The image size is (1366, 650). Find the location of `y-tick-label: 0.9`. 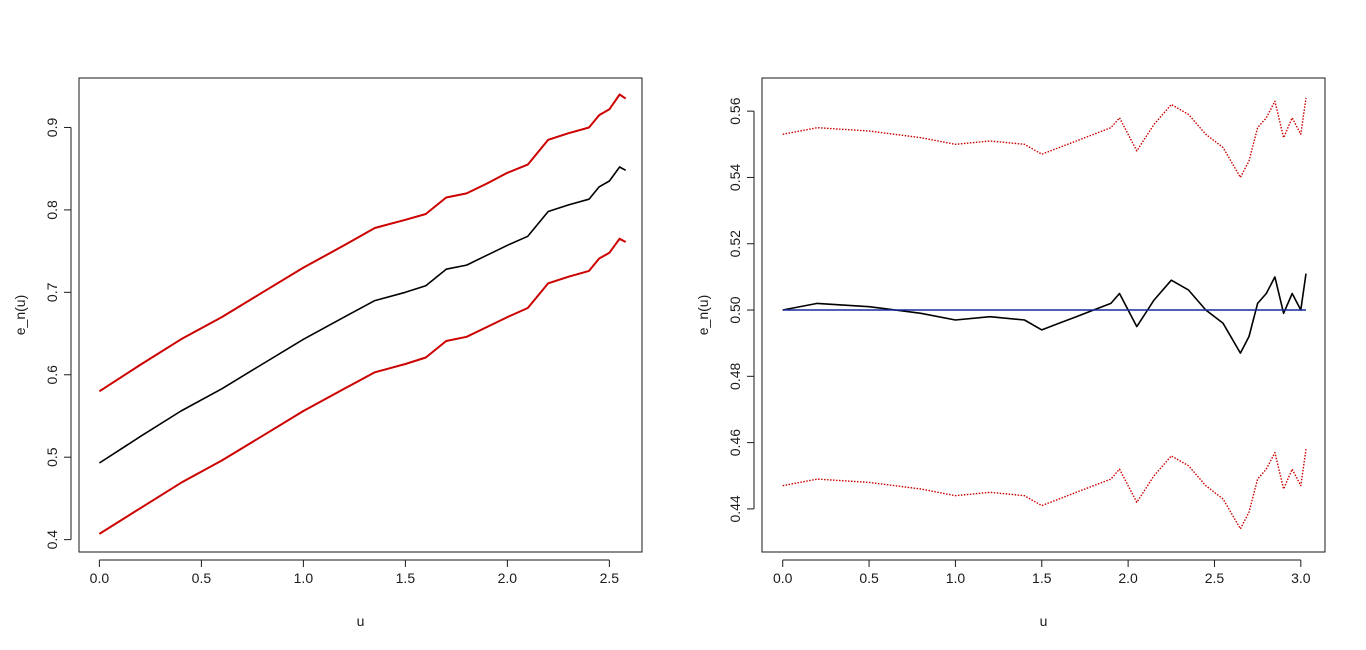

y-tick-label: 0.9 is located at coordinates (52, 128).